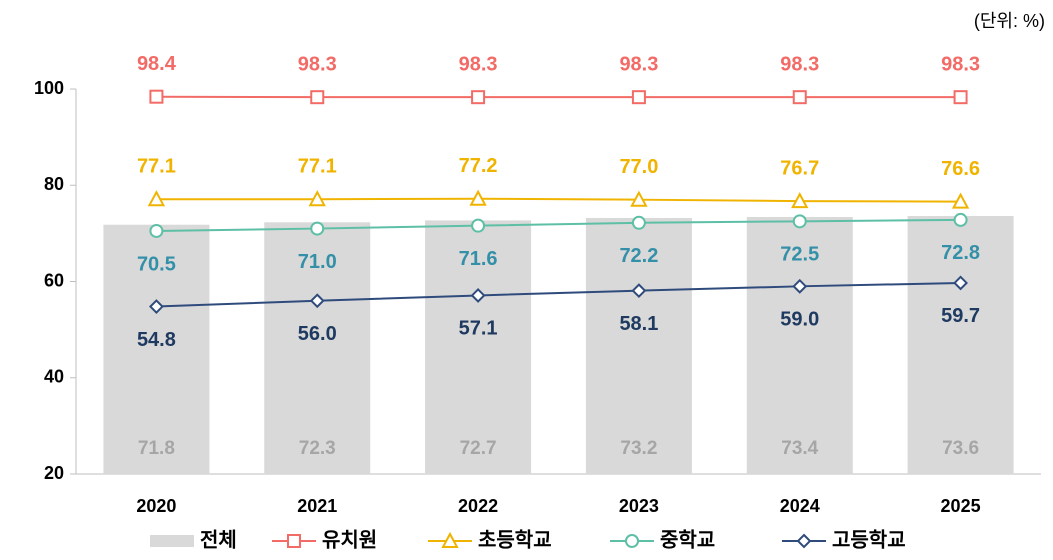  What do you see at coordinates (869, 539) in the screenshot?
I see `legend-label: 고등학교` at bounding box center [869, 539].